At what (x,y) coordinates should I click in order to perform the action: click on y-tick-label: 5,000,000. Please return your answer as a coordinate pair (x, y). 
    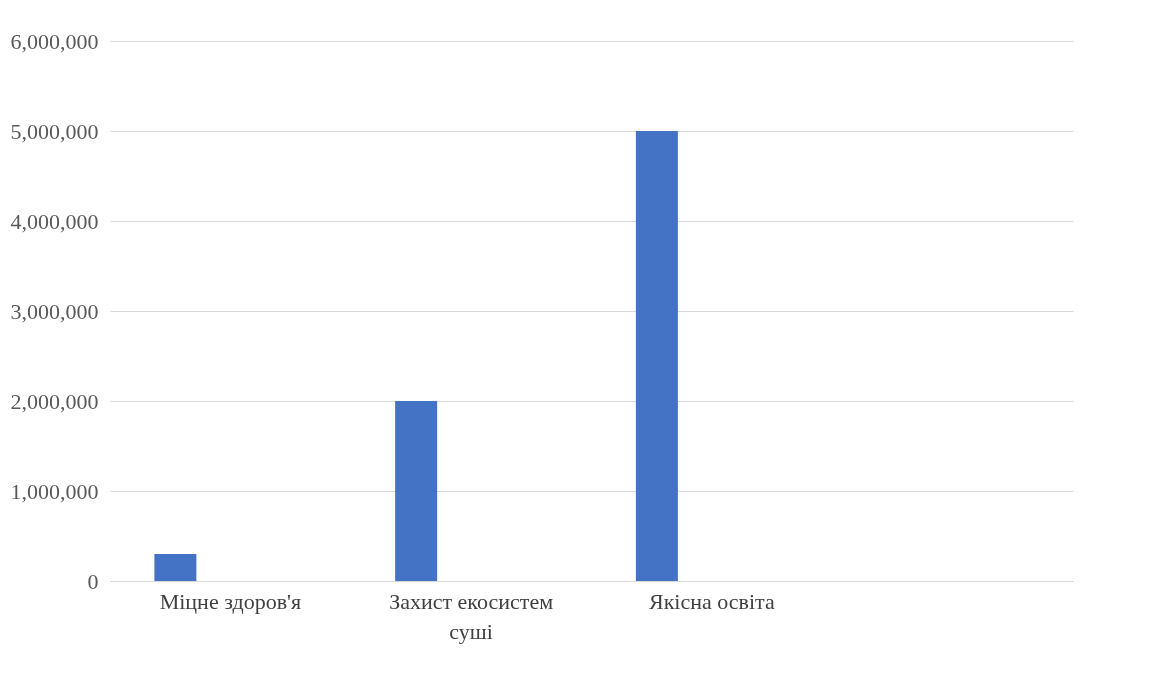
    Looking at the image, I should click on (54, 131).